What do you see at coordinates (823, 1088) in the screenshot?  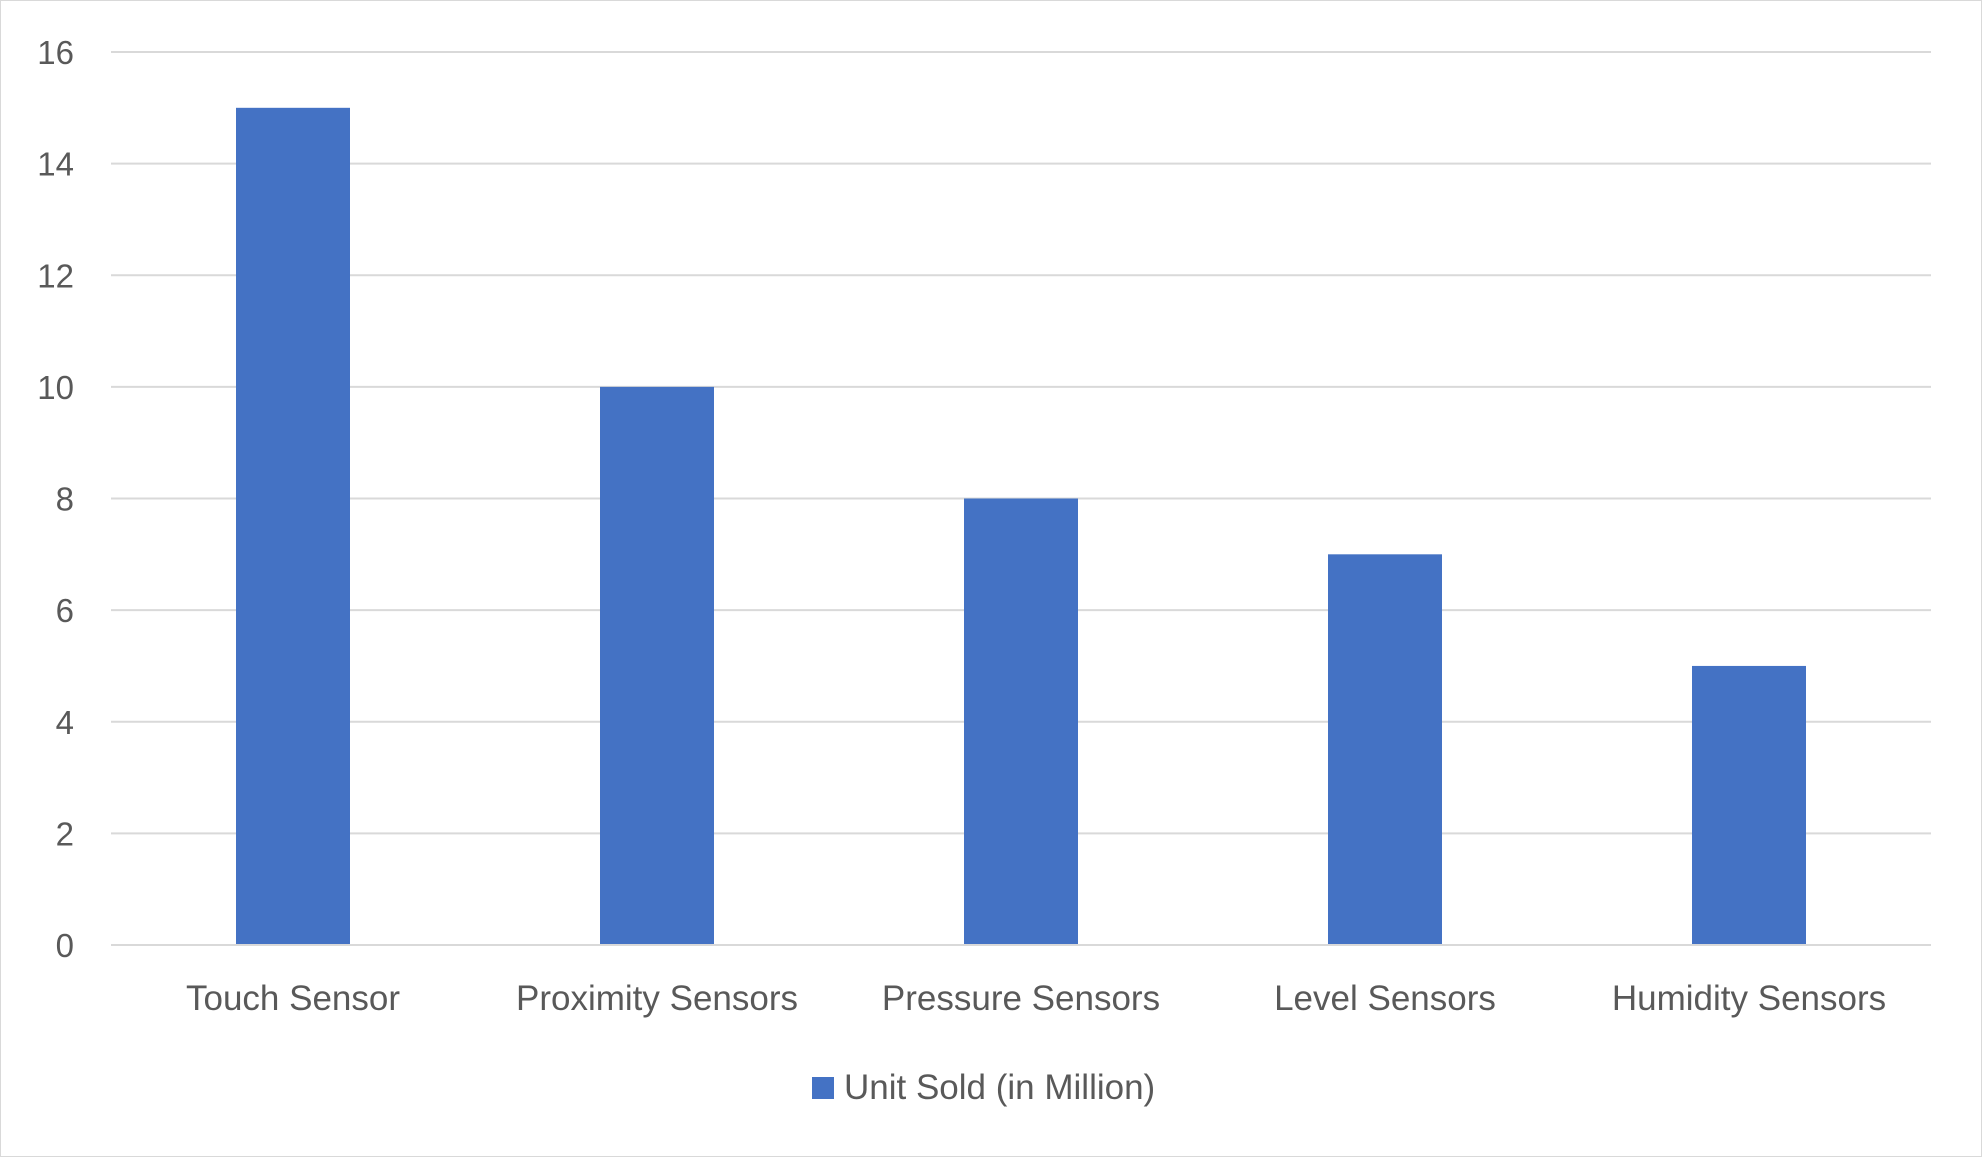 I see `legend-swatch` at bounding box center [823, 1088].